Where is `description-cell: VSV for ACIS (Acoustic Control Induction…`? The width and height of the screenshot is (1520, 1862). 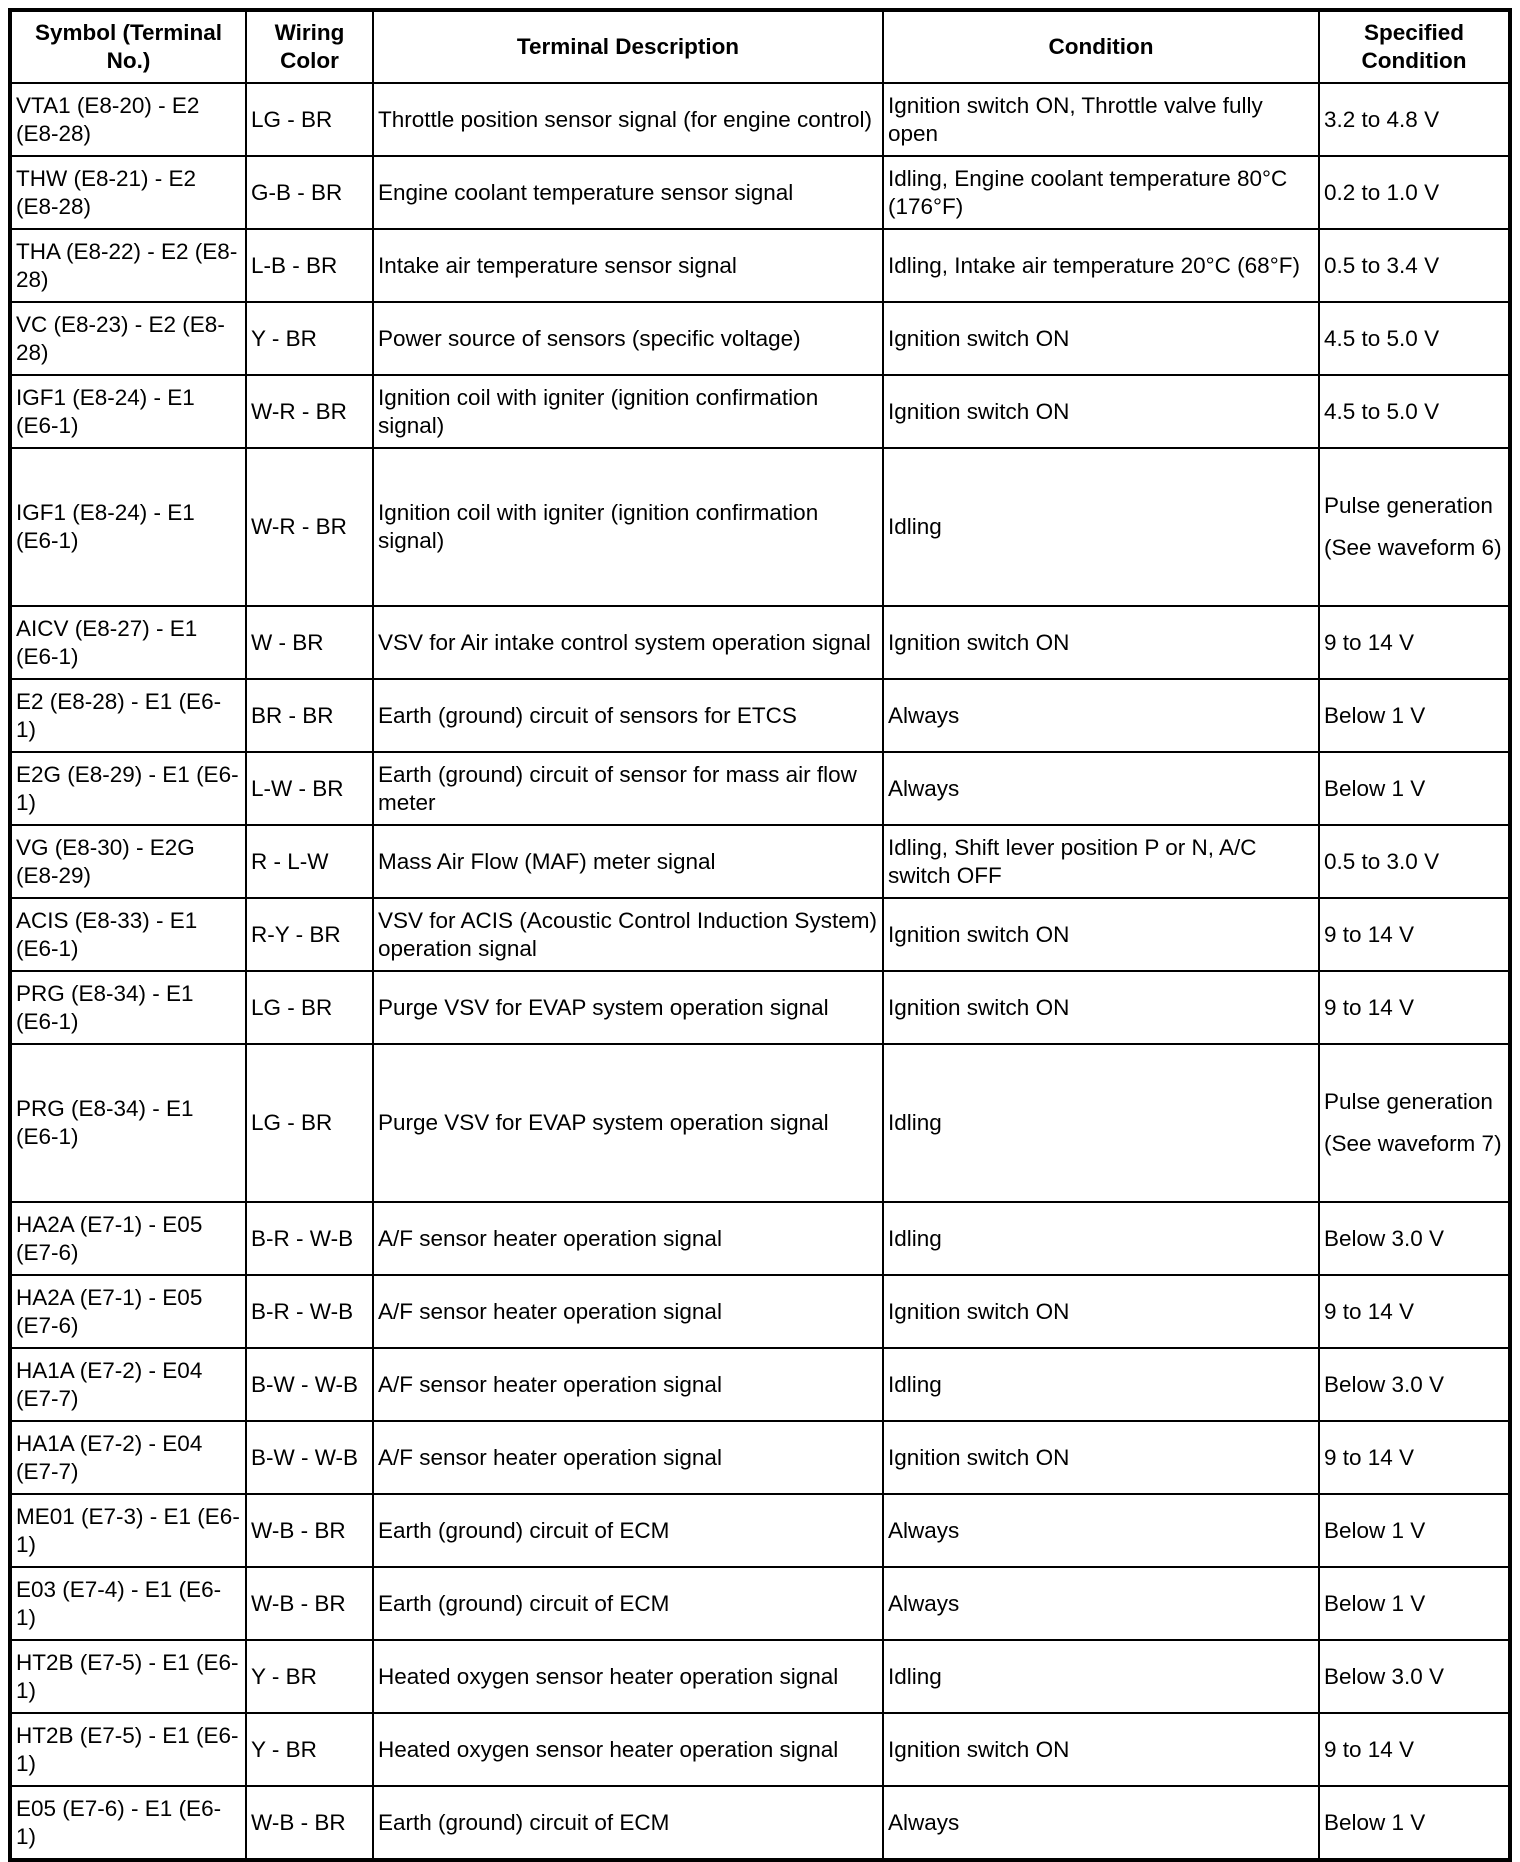 description-cell: VSV for ACIS (Acoustic Control Induction… is located at coordinates (628, 934).